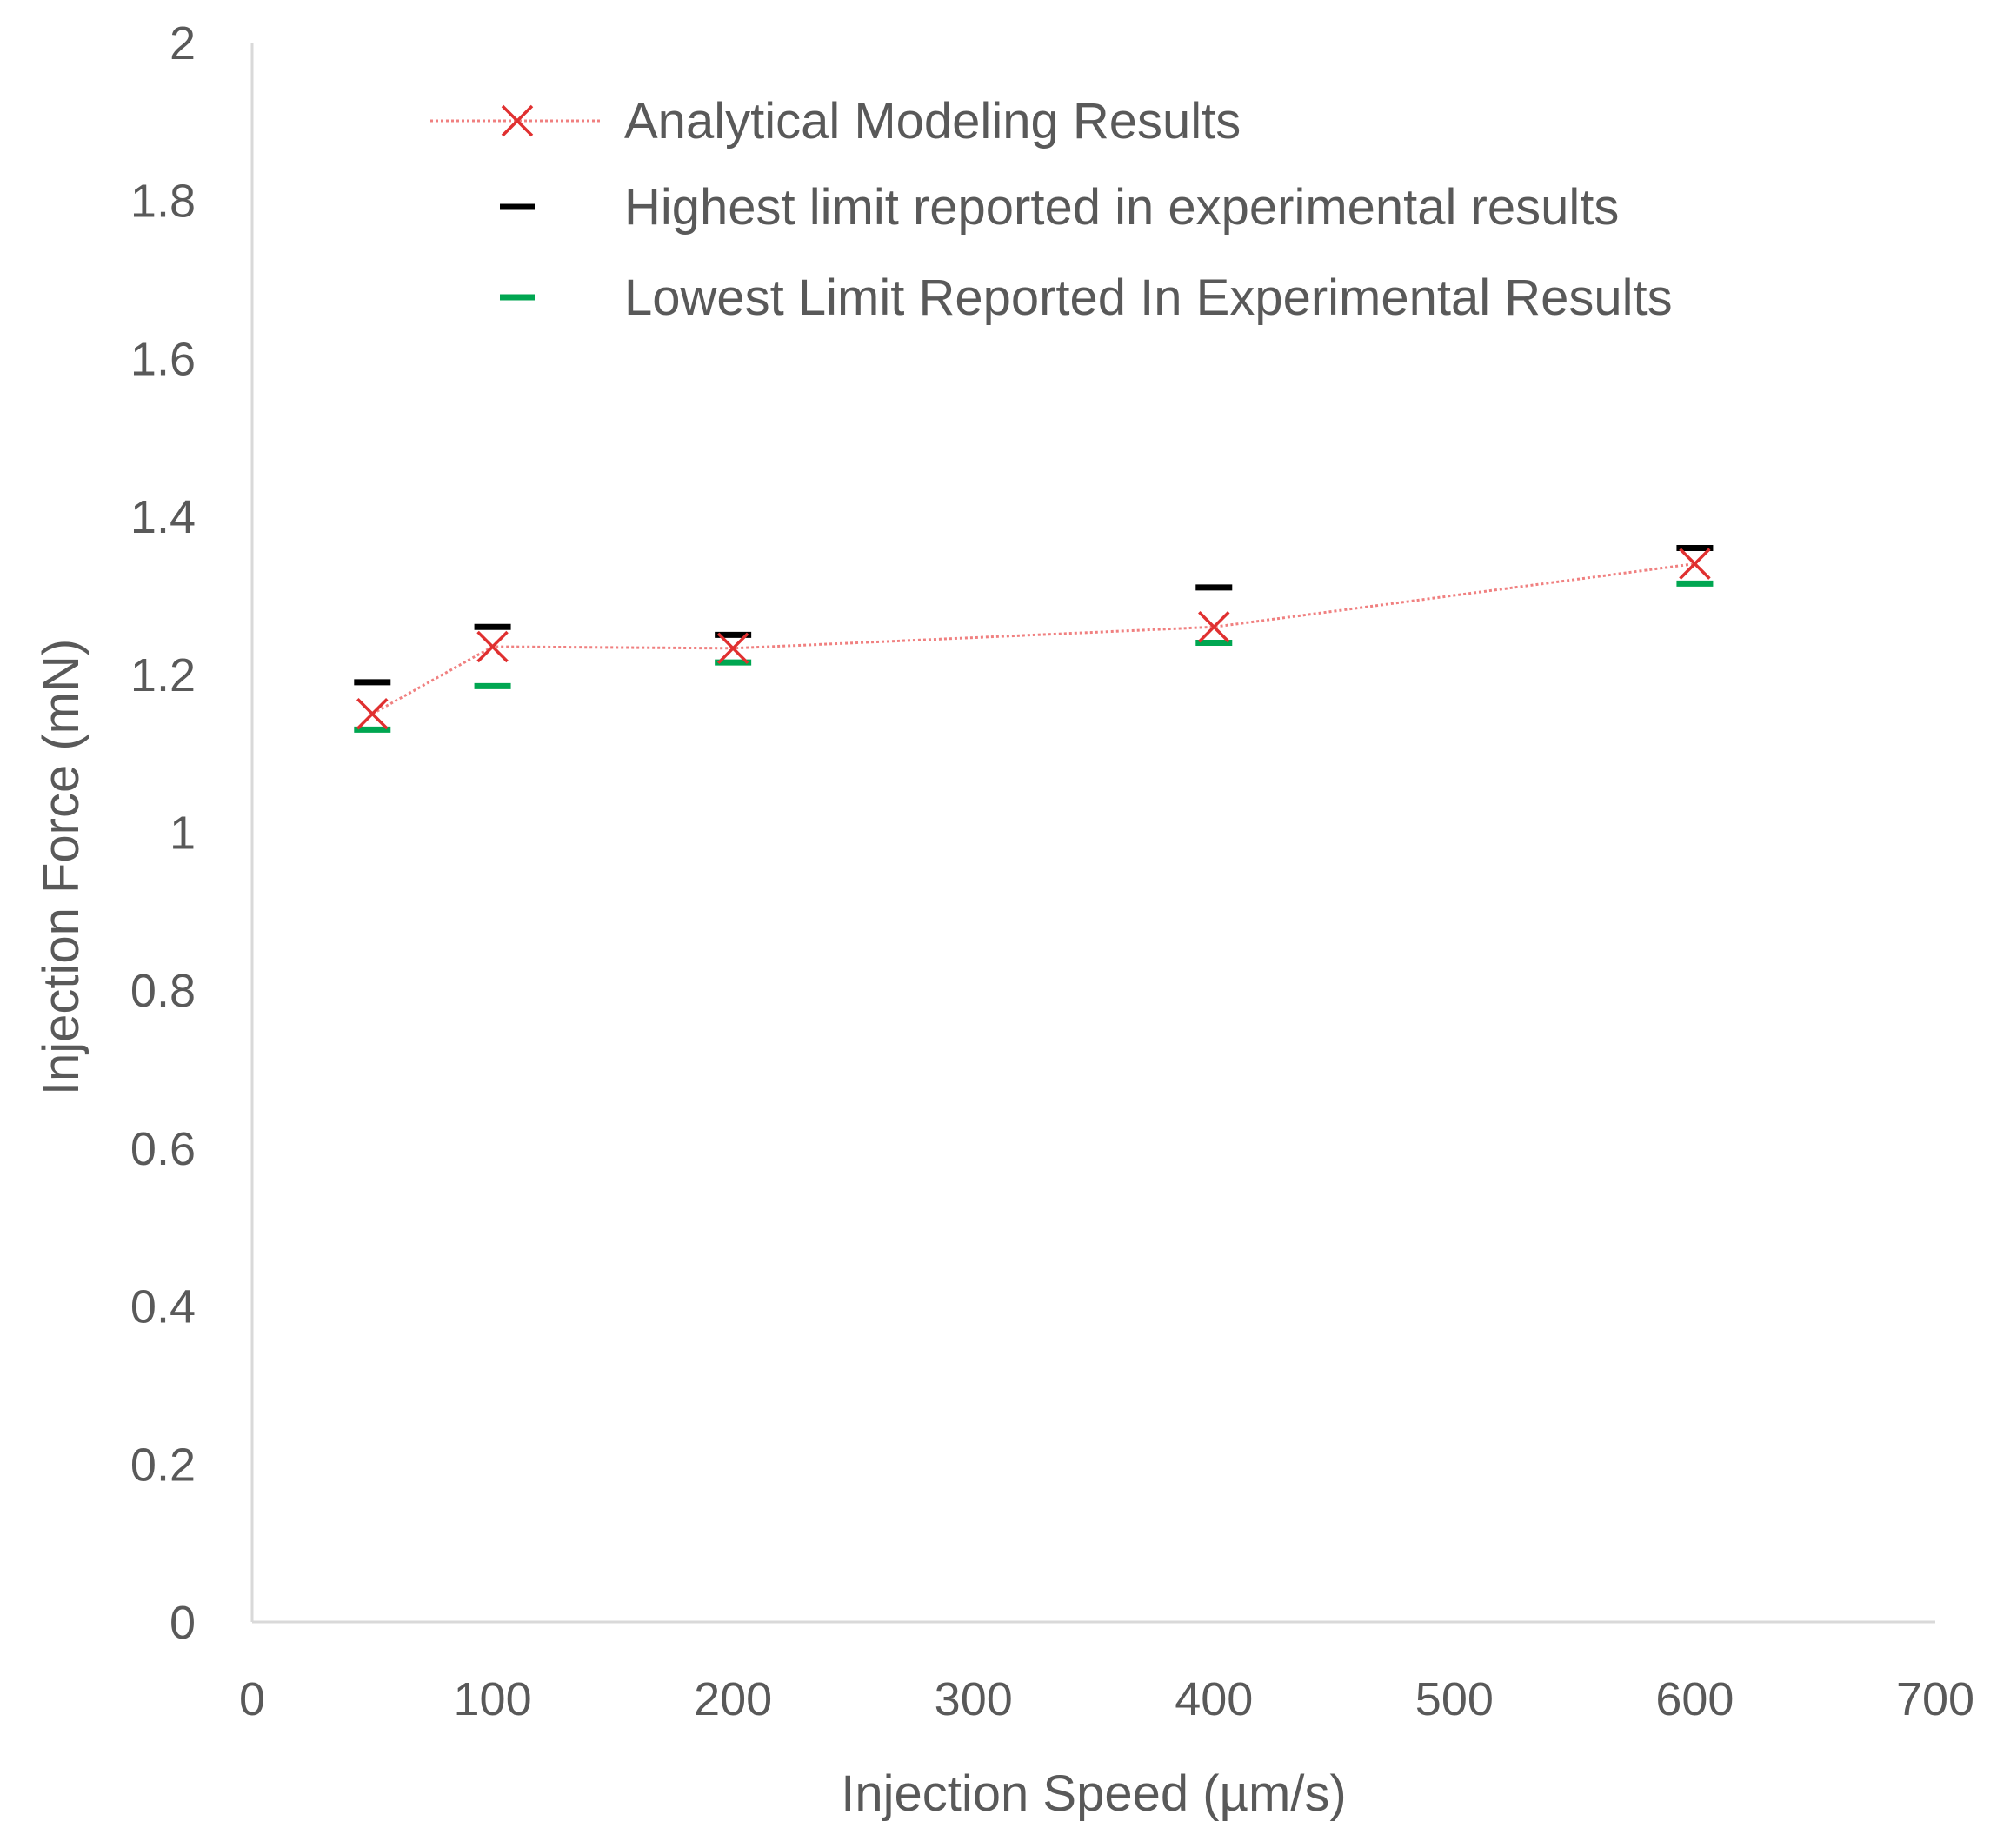  I want to click on x-tick-label: 600, so click(1694, 1699).